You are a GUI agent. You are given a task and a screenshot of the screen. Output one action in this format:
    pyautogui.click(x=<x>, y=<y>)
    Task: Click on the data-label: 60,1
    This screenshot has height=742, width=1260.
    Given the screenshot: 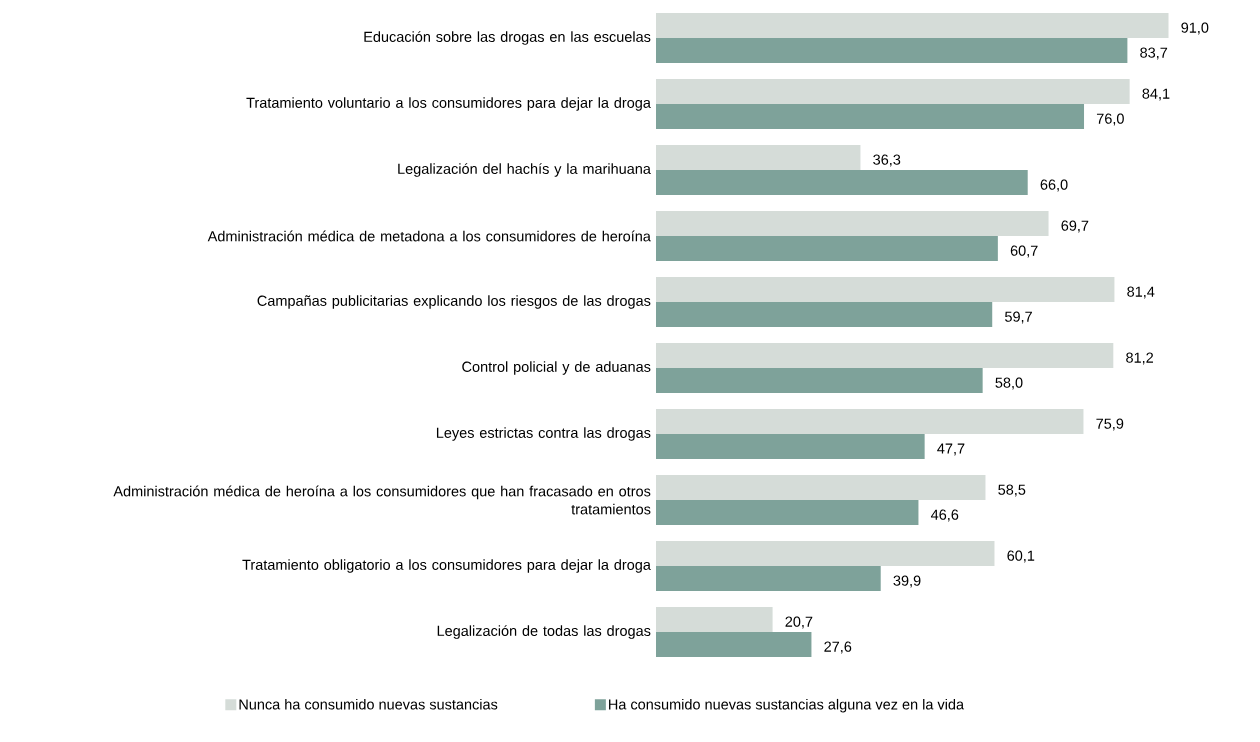 What is the action you would take?
    pyautogui.click(x=1021, y=556)
    